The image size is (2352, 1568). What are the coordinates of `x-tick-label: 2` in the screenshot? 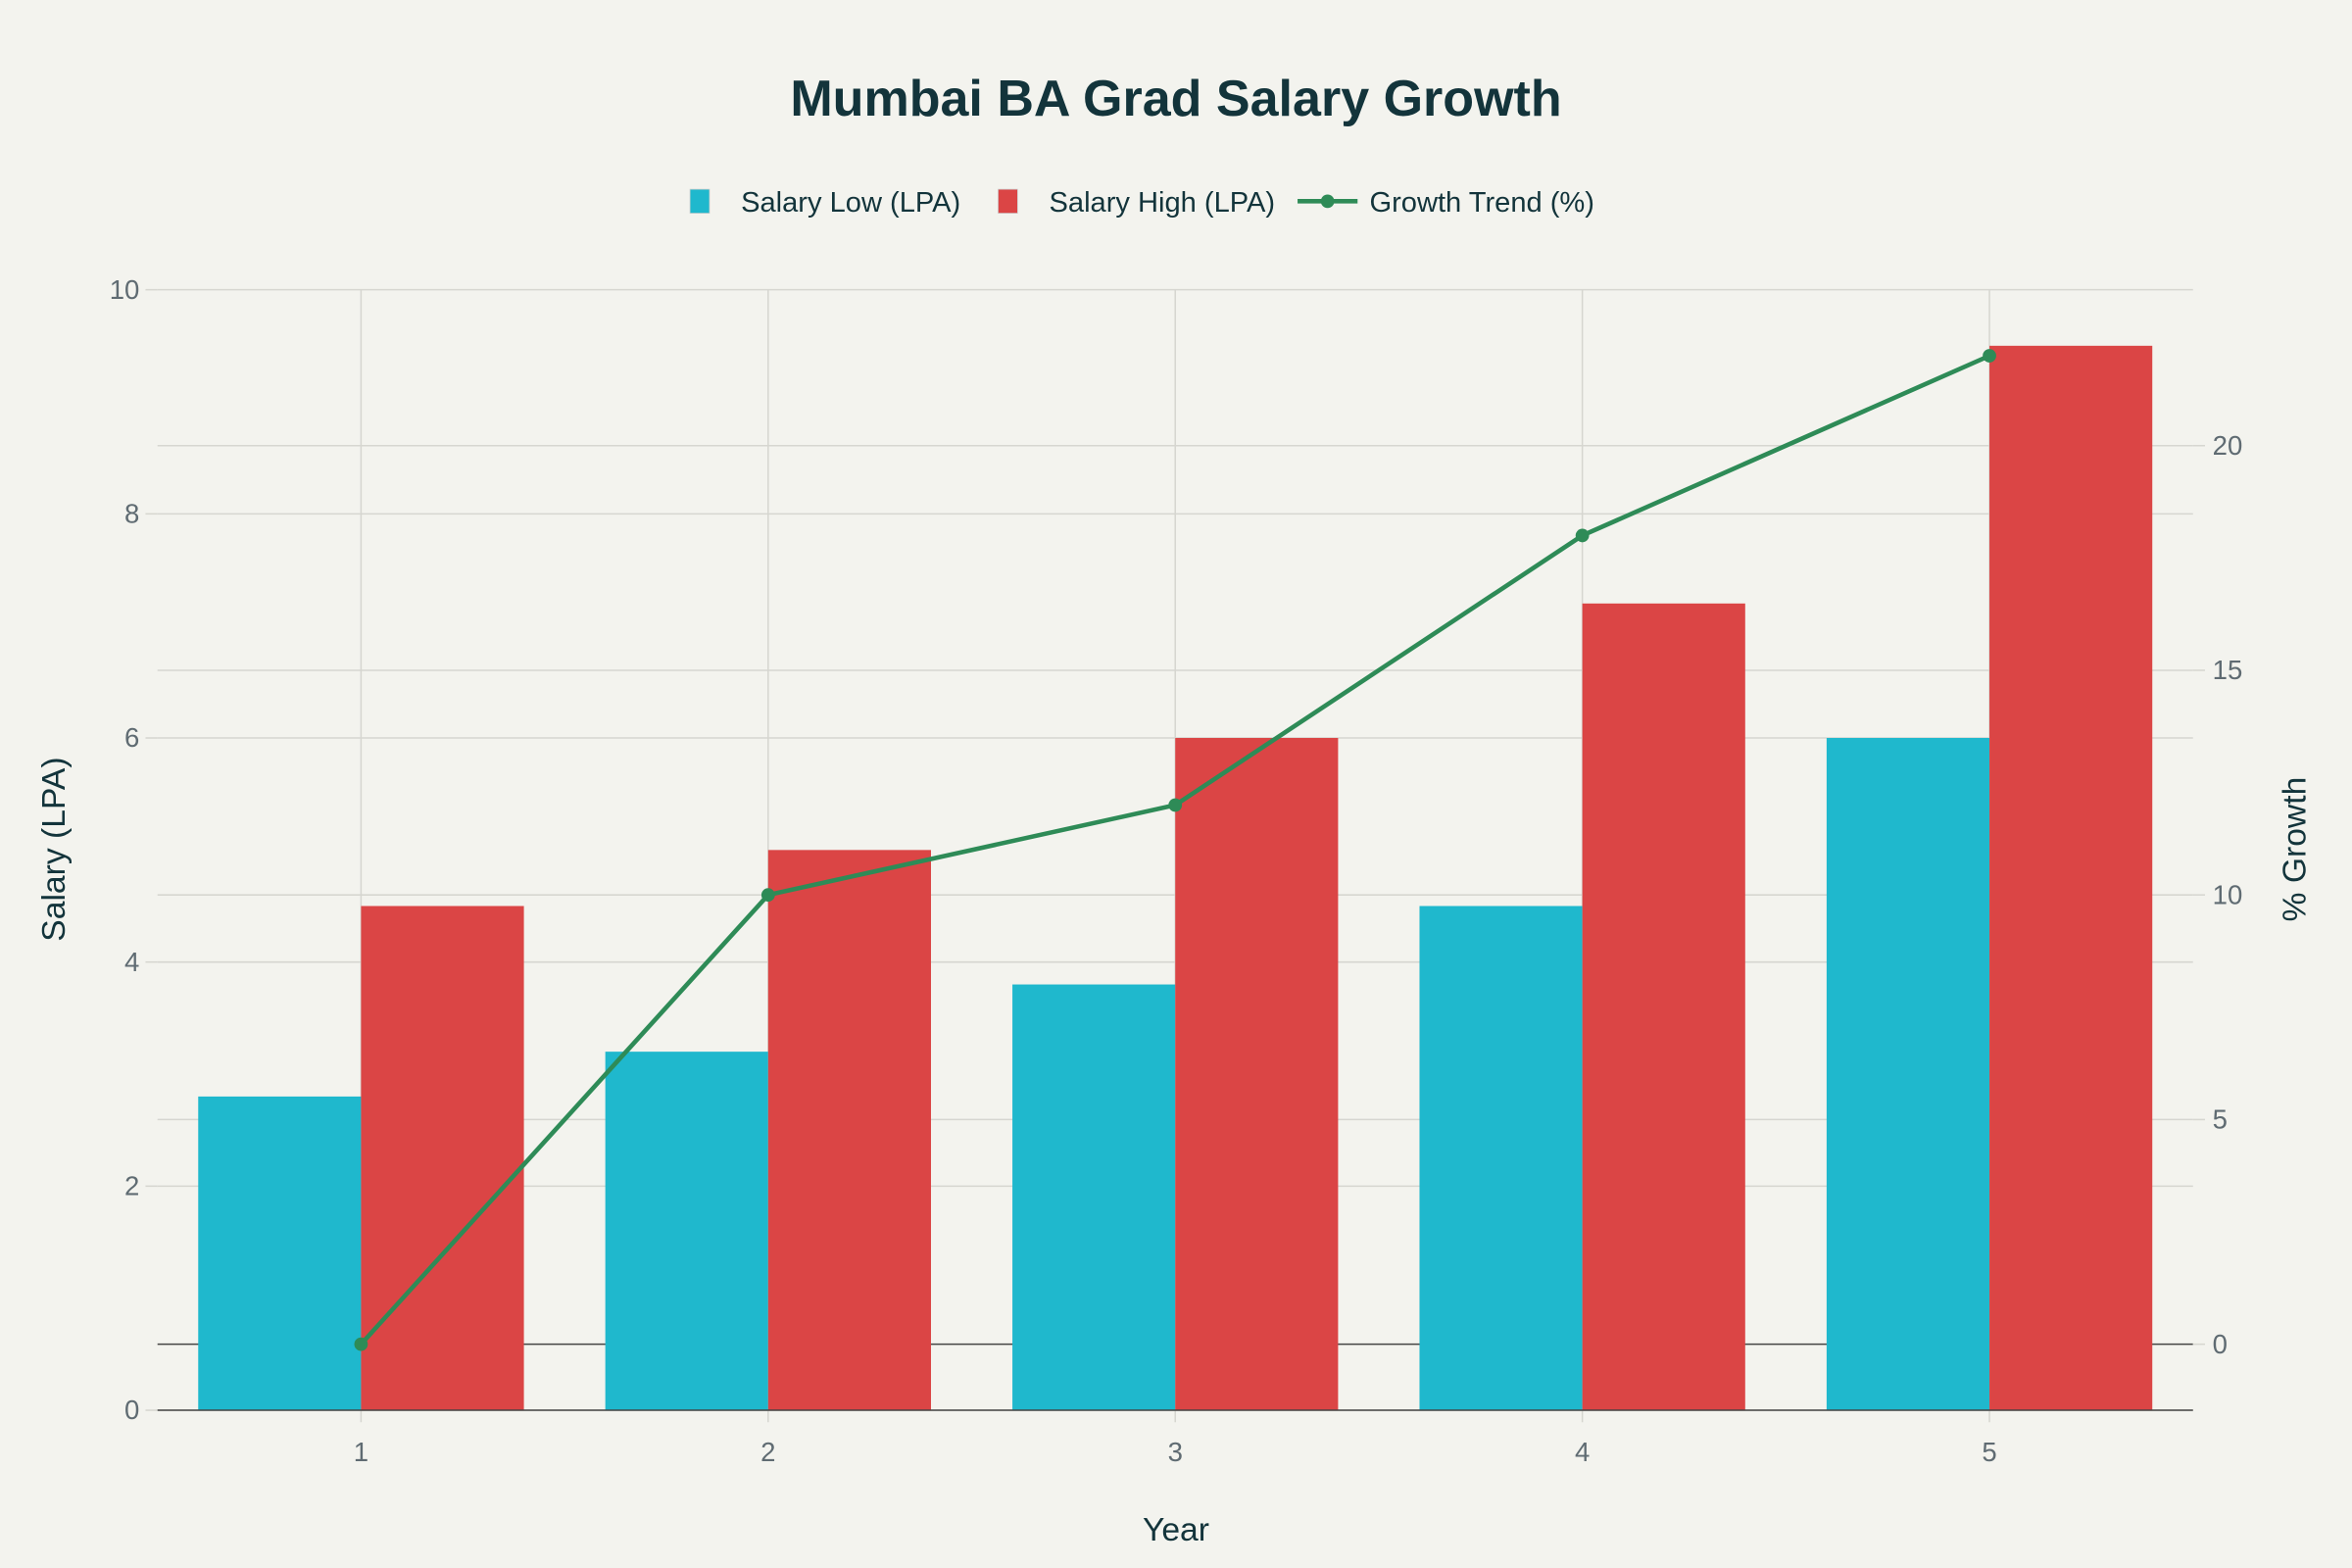 It's located at (767, 1452).